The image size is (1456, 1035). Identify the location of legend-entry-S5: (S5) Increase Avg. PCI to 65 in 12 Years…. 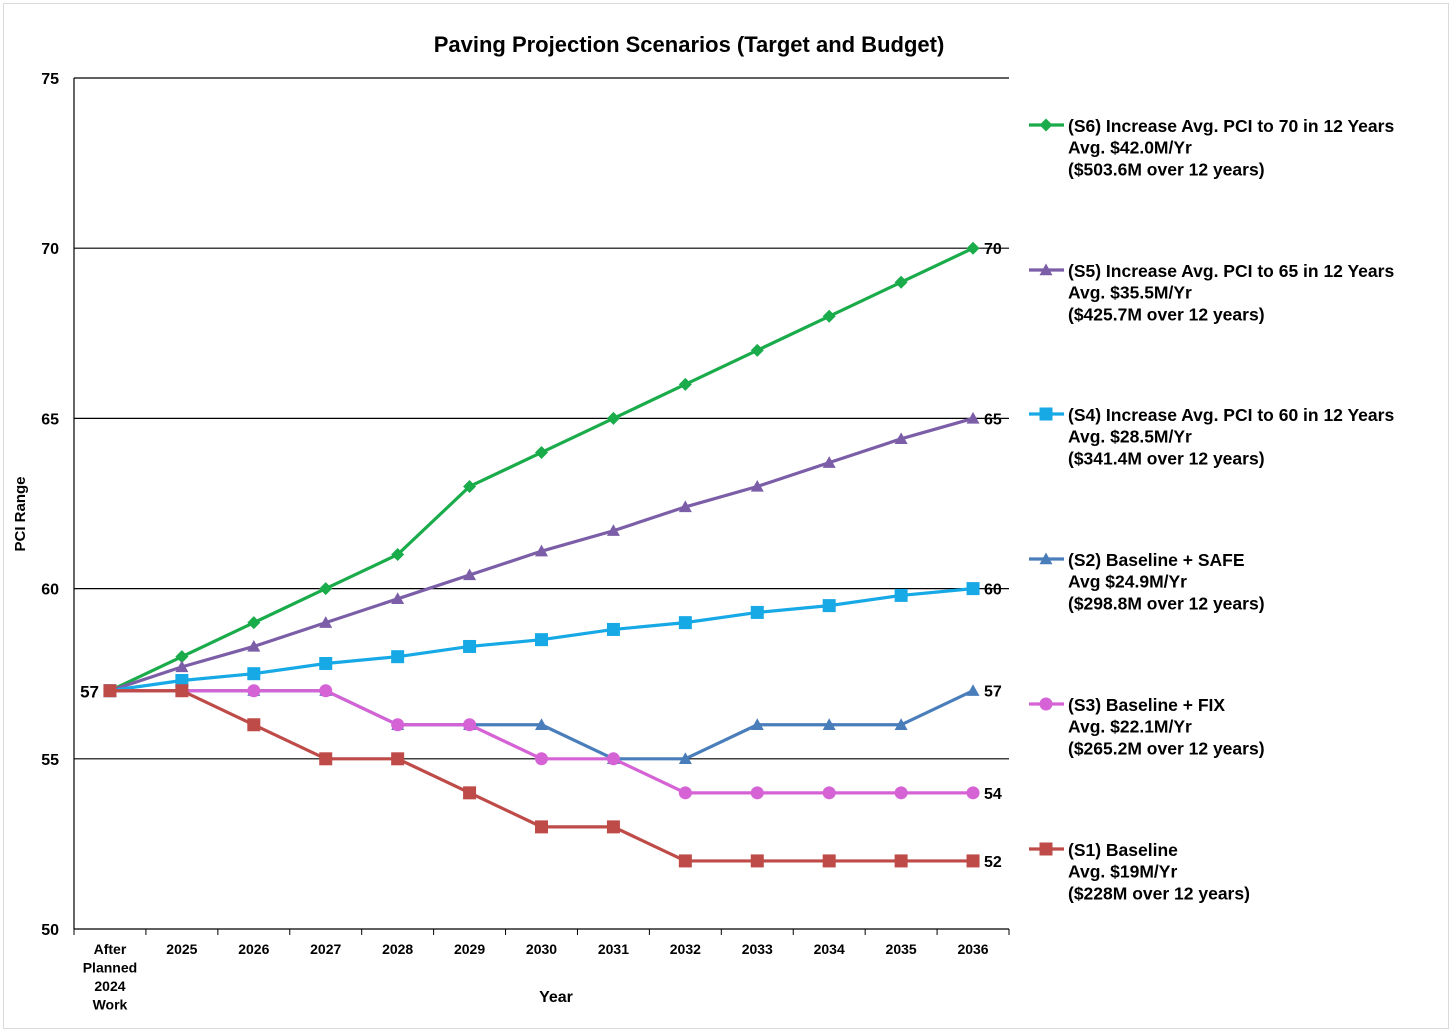
(1211, 292).